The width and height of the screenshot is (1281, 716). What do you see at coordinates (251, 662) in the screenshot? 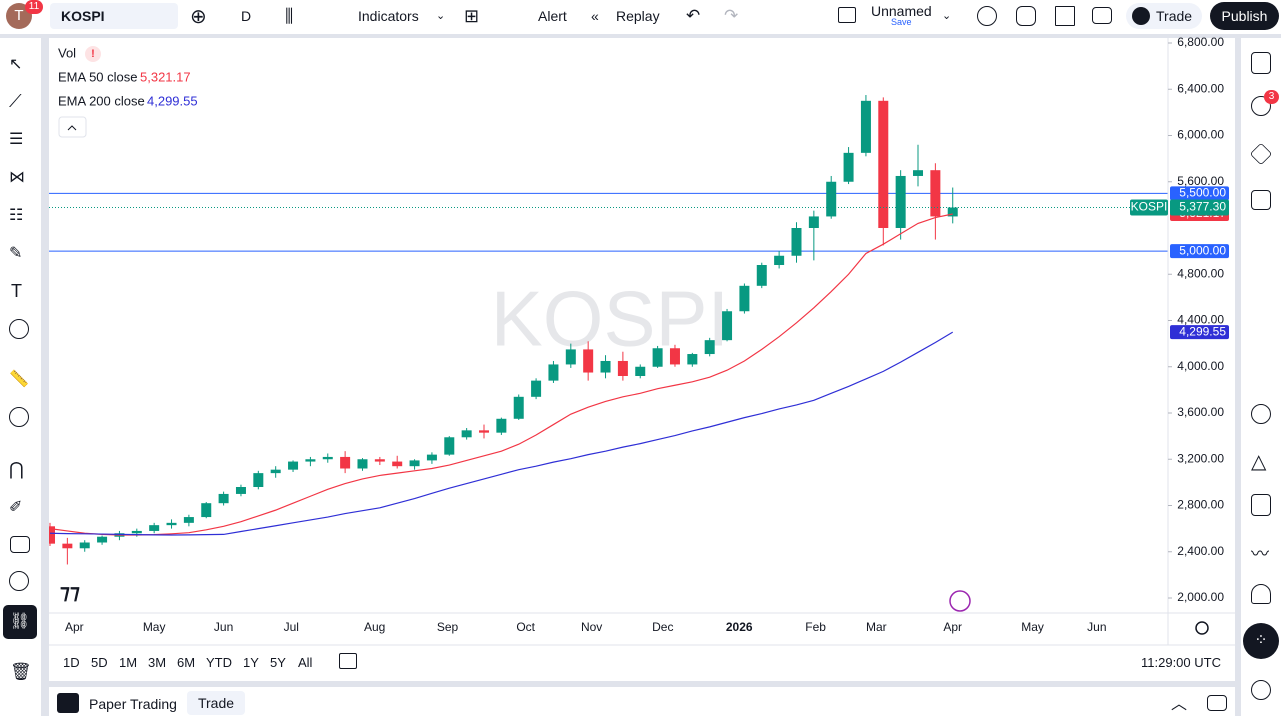
I see `range-button: 1Y` at bounding box center [251, 662].